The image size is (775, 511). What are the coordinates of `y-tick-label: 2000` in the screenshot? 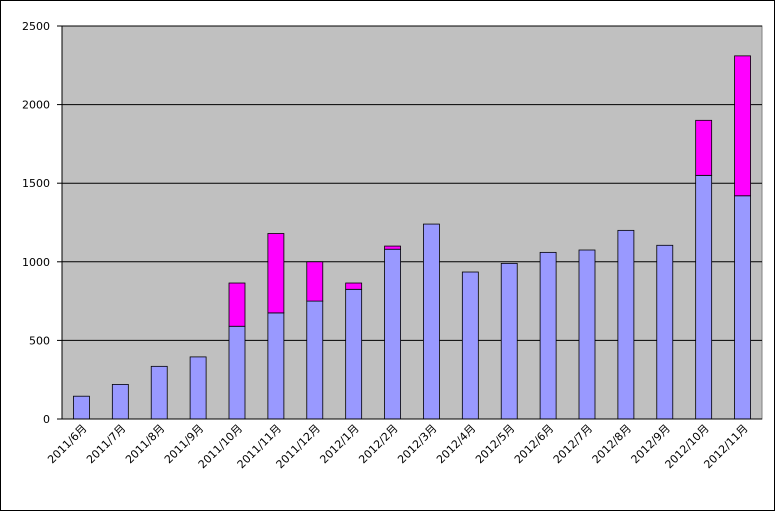 It's located at (36, 105).